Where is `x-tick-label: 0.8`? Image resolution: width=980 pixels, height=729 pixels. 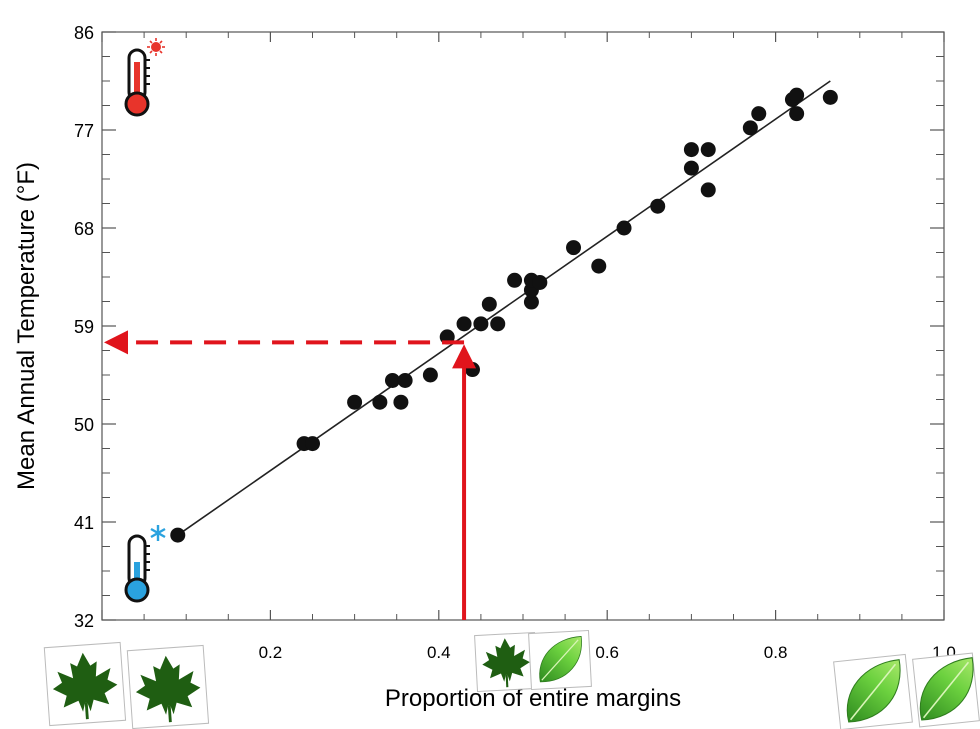
x-tick-label: 0.8 is located at coordinates (776, 652).